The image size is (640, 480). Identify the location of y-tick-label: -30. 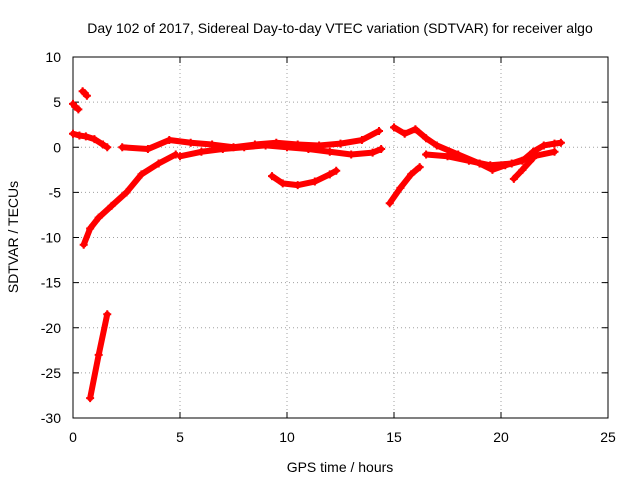
(51, 418).